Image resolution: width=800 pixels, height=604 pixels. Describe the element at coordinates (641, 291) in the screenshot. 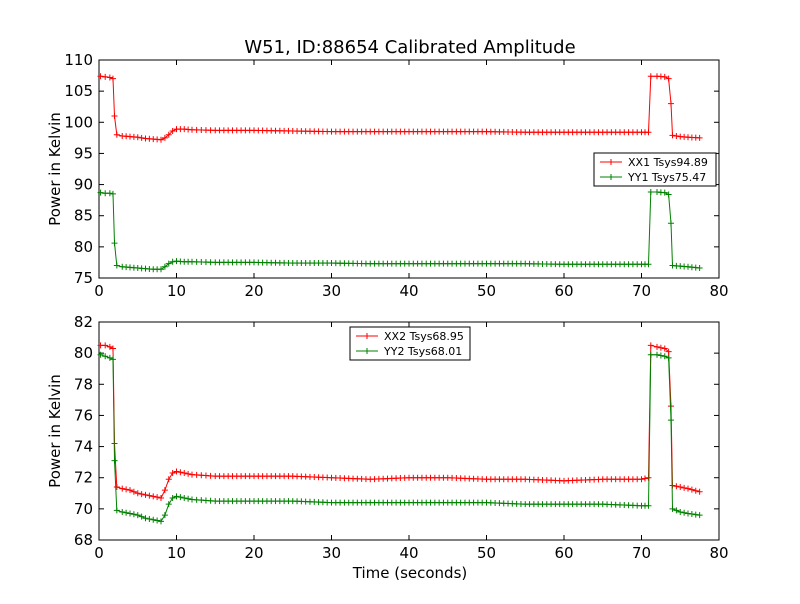

I see `x-tick-label: 70` at that location.